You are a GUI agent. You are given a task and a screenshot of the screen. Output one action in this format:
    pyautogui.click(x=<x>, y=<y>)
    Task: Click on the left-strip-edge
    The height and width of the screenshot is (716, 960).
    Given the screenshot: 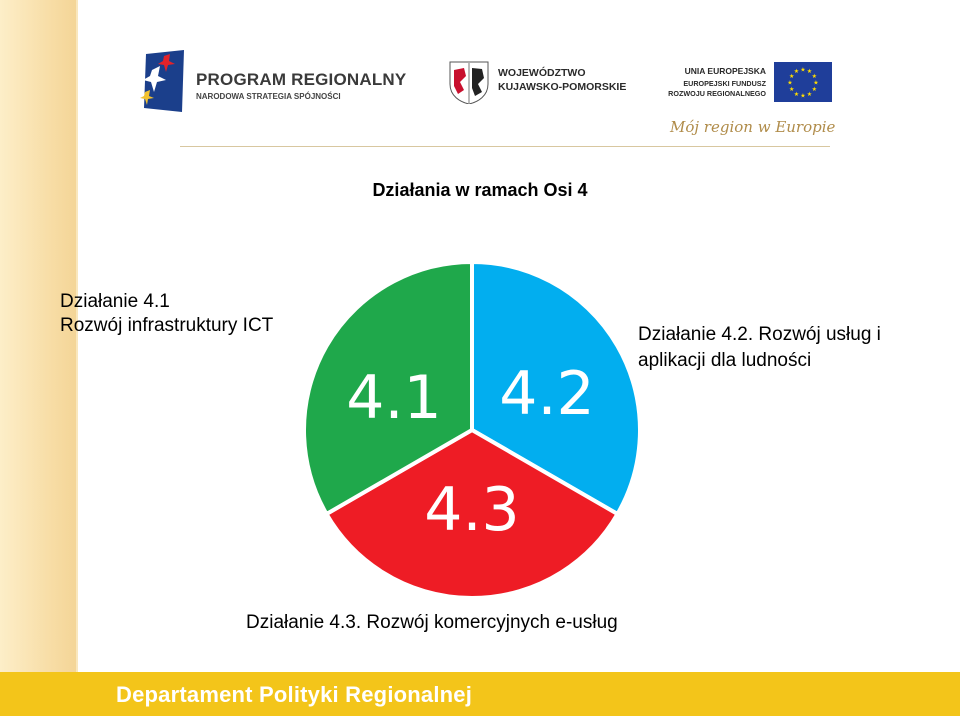 What is the action you would take?
    pyautogui.click(x=77, y=336)
    